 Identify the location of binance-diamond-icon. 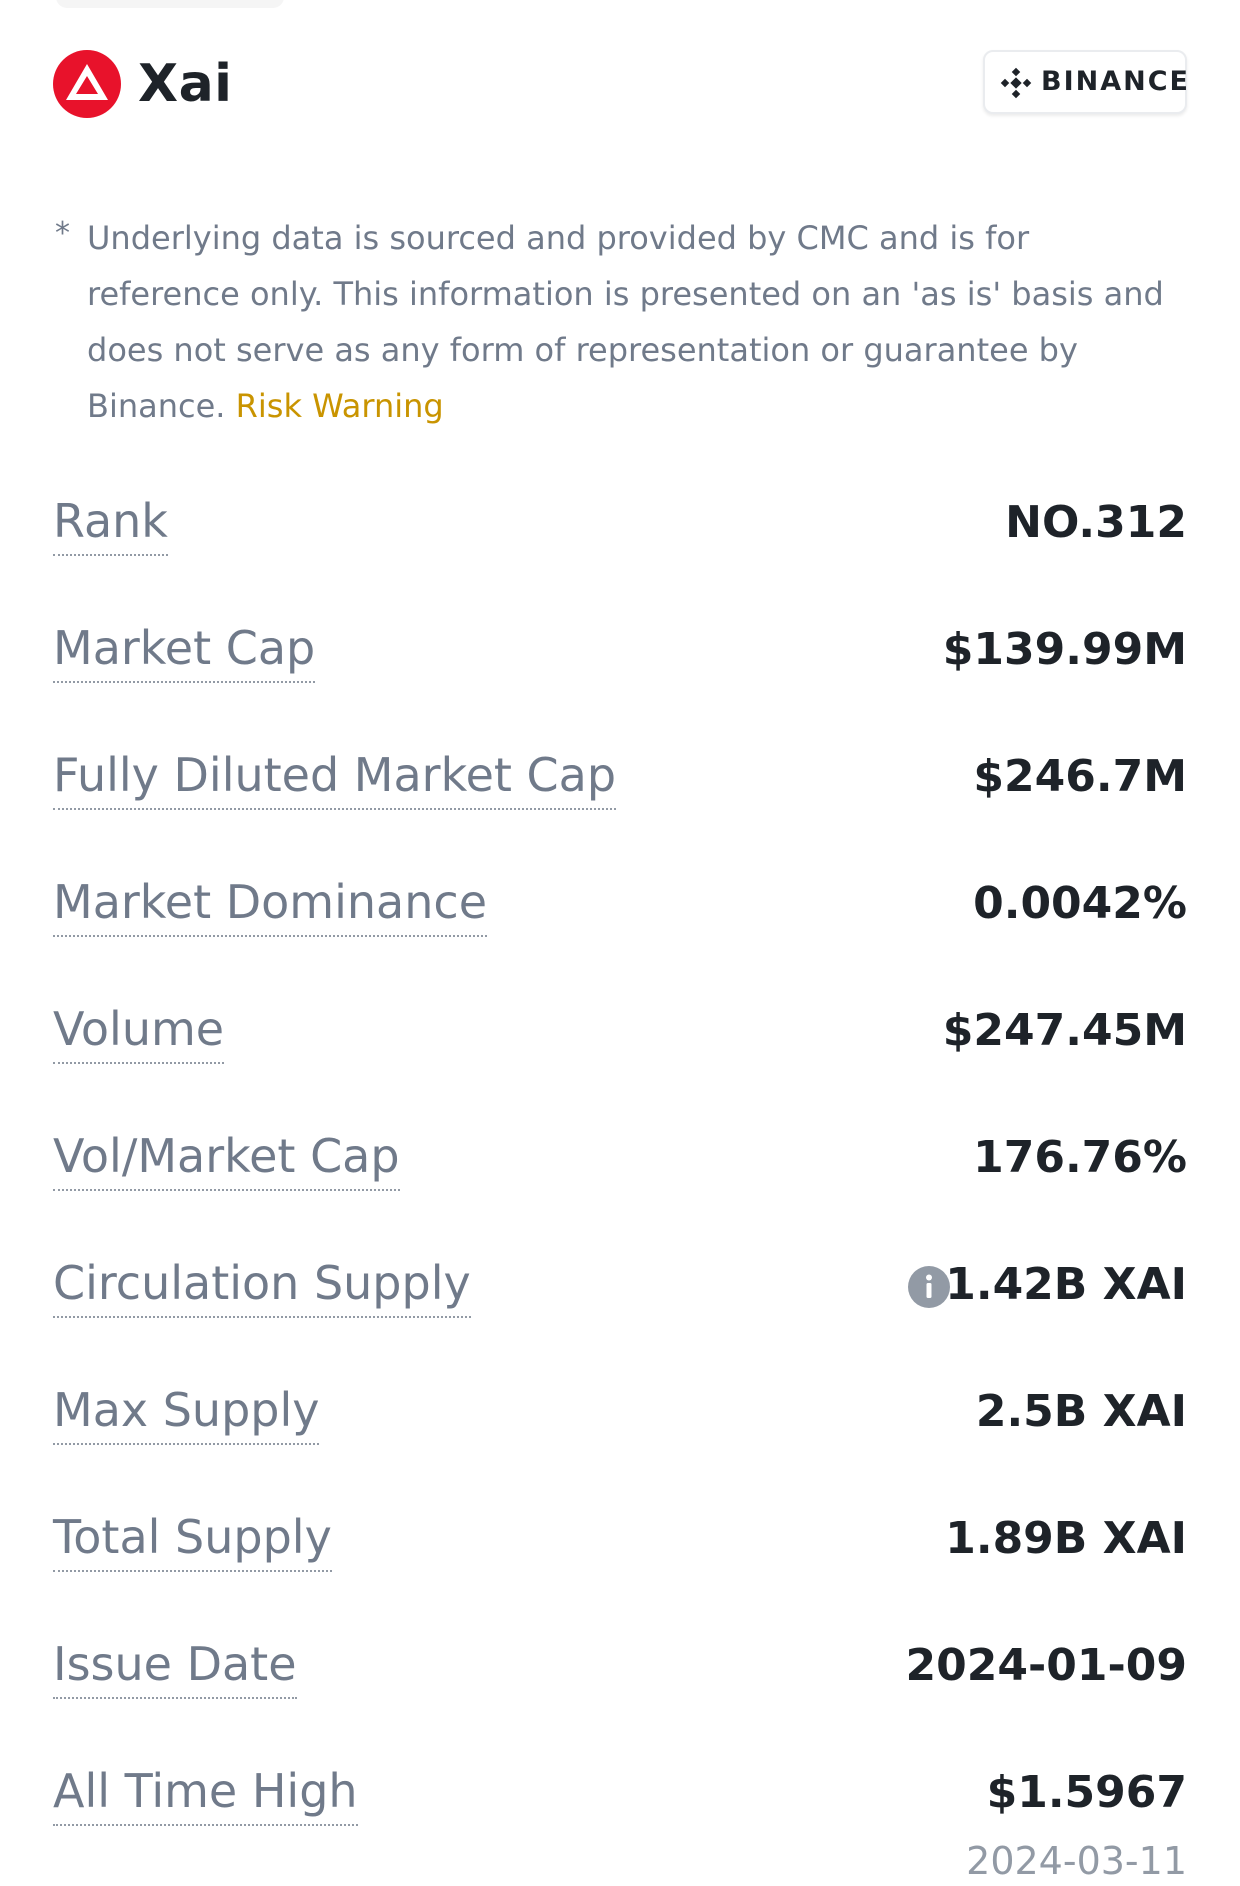
(1016, 85).